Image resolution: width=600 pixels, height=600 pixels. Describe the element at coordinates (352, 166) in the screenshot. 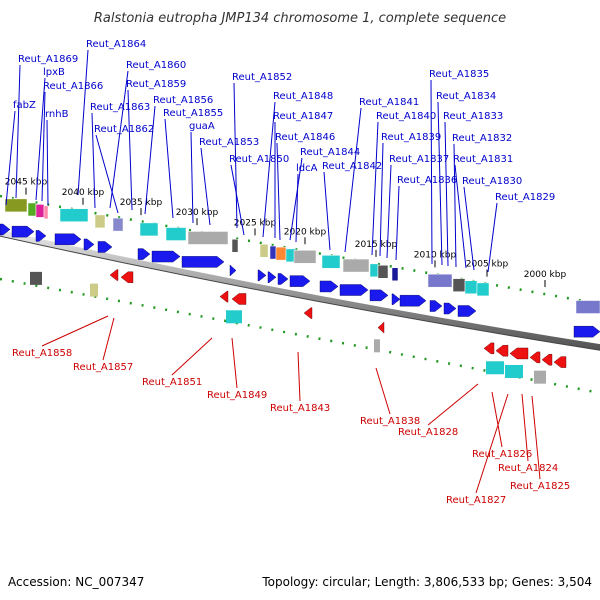

I see `forward-gene-label: Reut_A1842` at that location.